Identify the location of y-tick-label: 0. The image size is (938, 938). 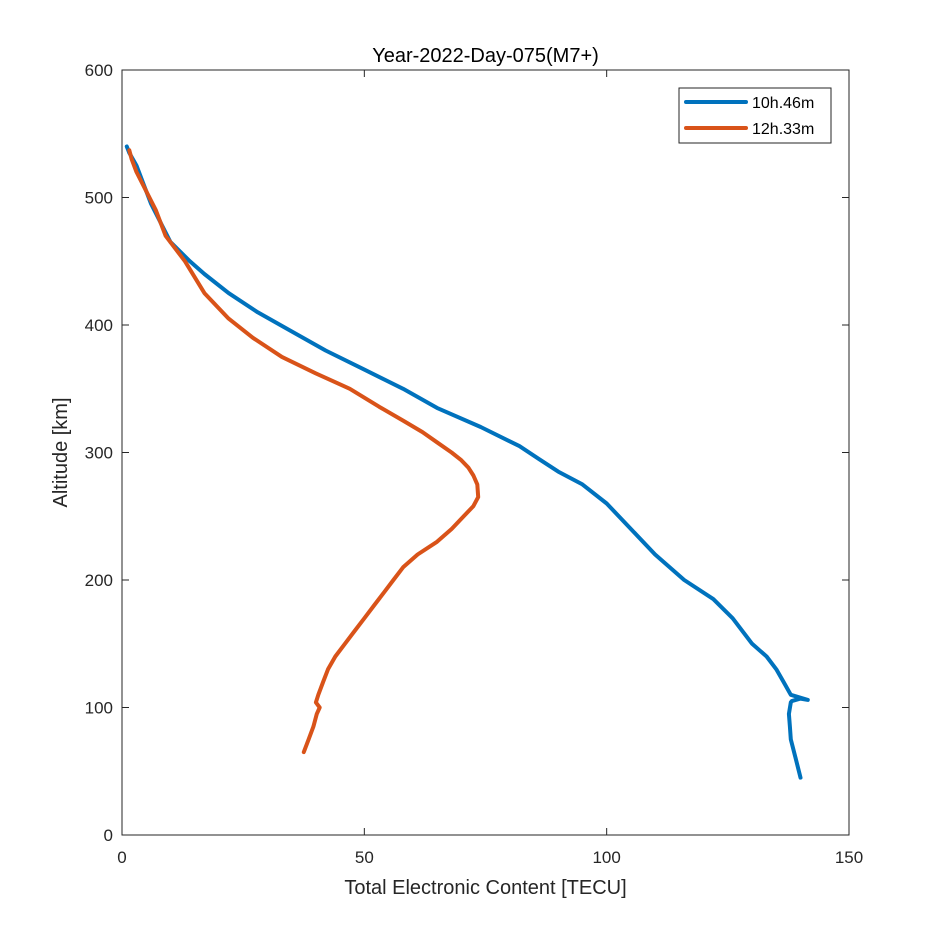
(108, 835).